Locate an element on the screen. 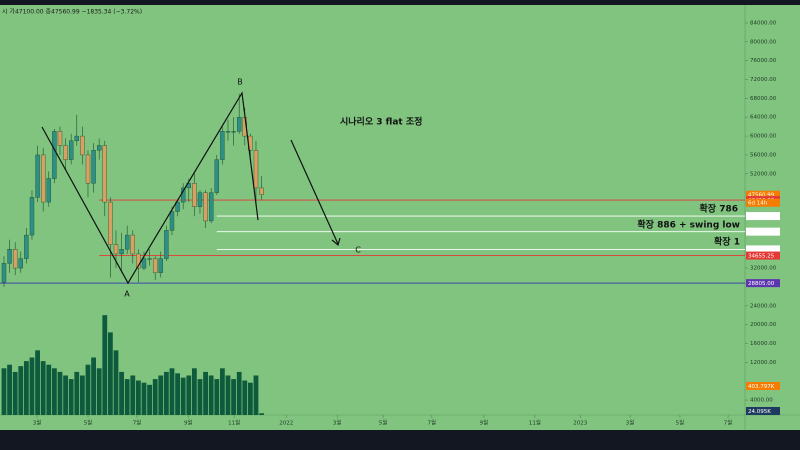  candles is located at coordinates (132, 190).